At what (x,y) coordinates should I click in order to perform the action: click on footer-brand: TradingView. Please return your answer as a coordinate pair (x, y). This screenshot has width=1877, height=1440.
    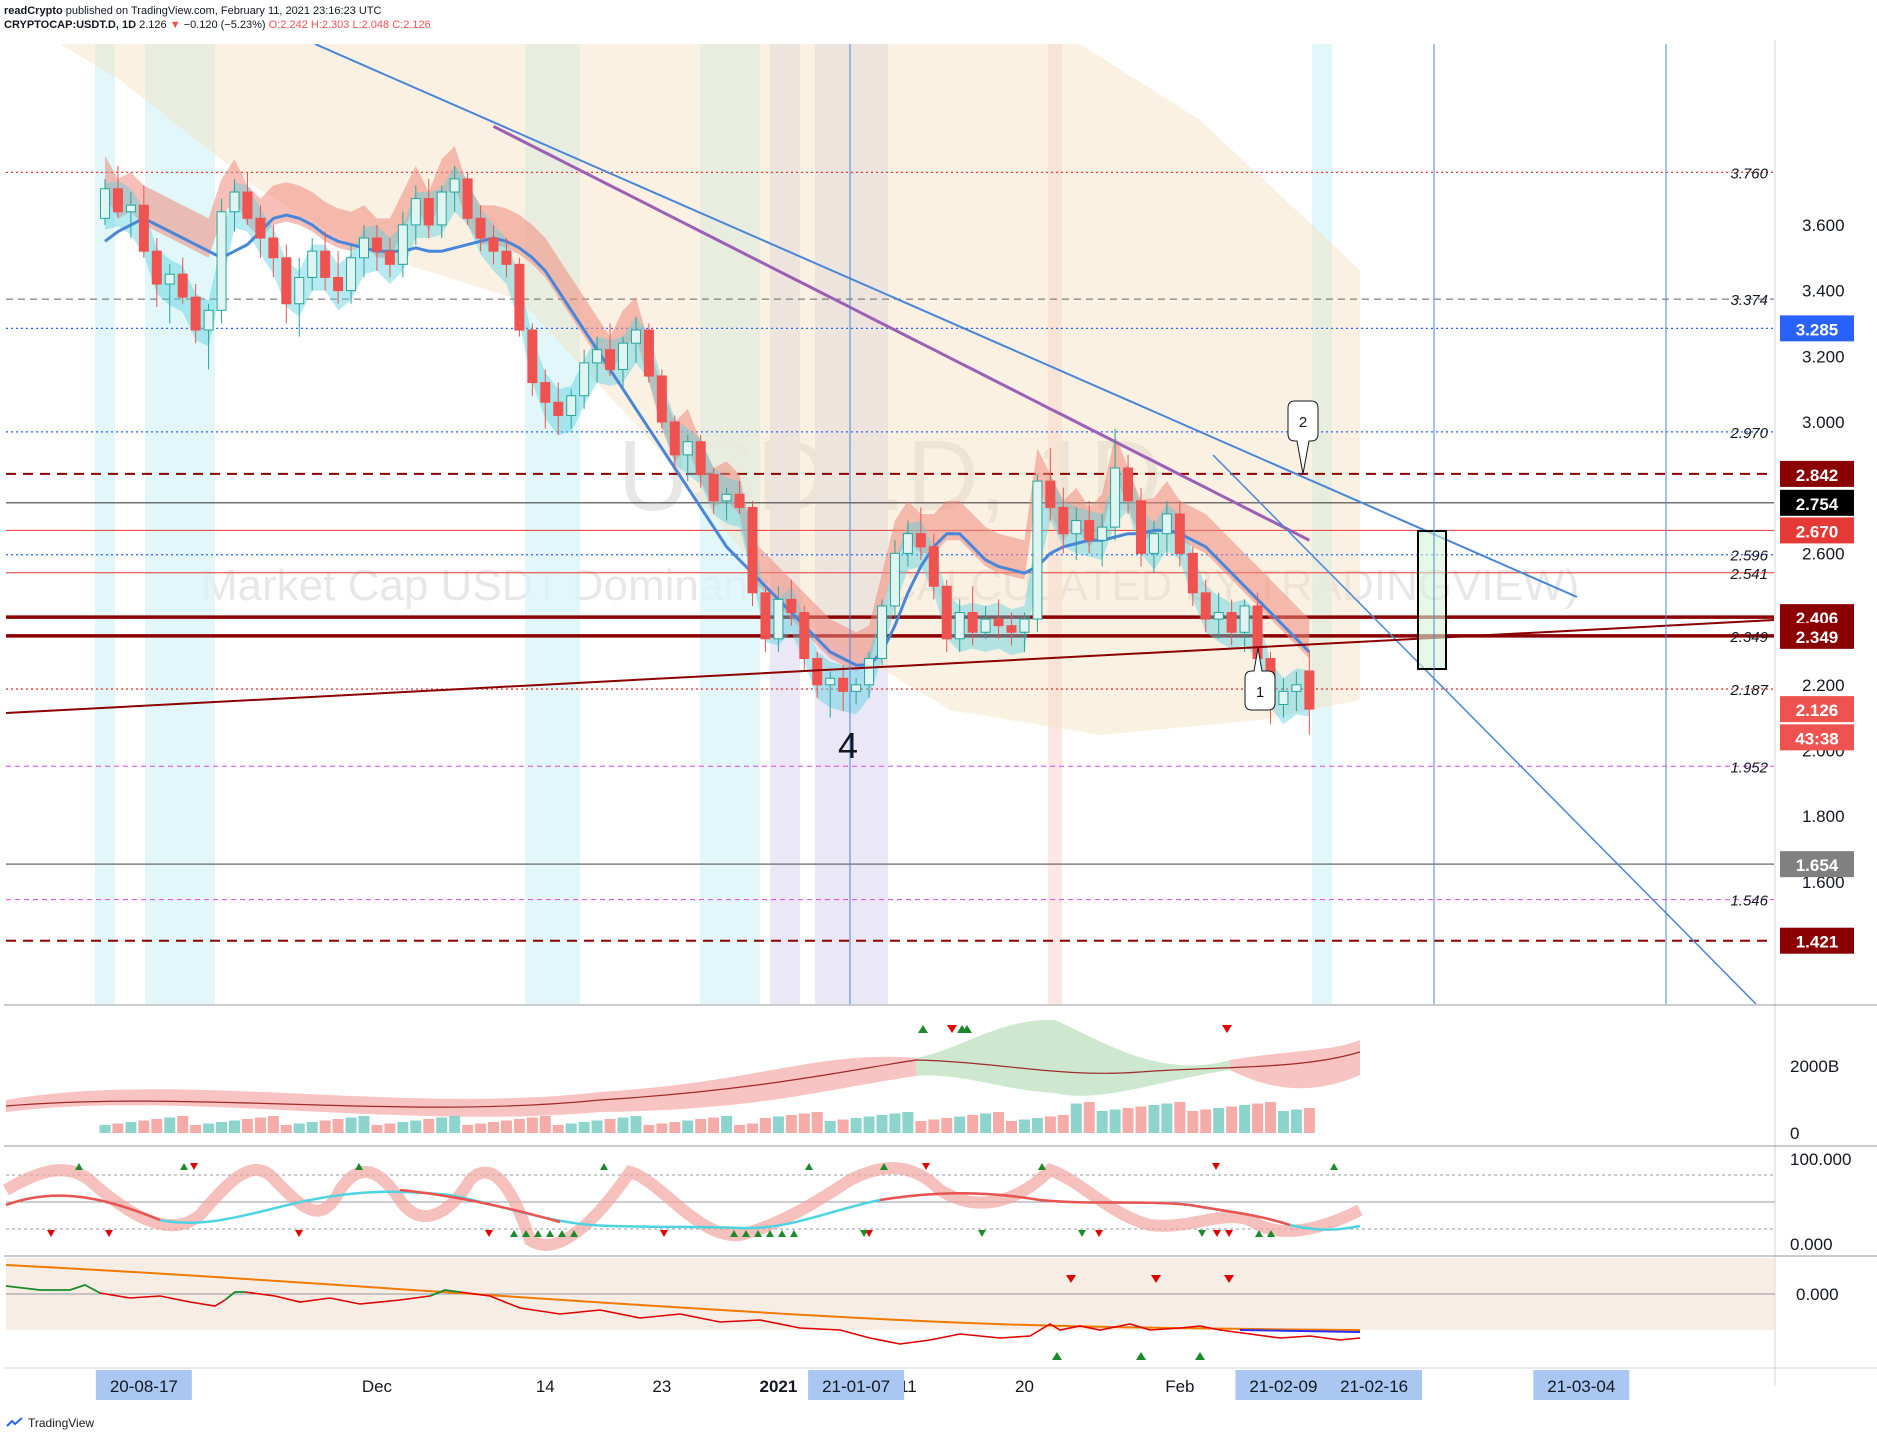
    Looking at the image, I should click on (61, 1423).